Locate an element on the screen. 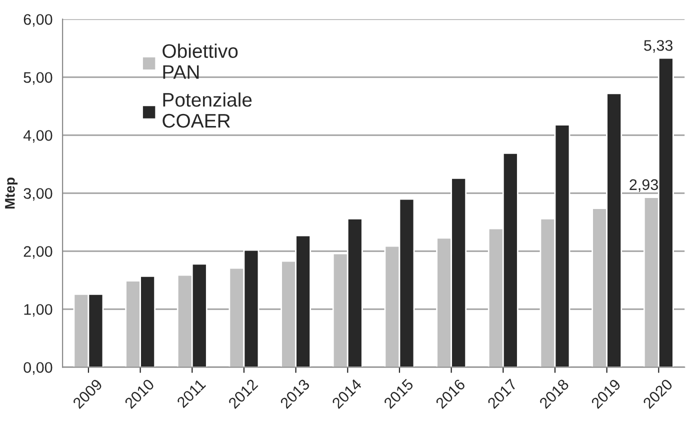 The image size is (695, 427). y-tick-label: 4,00 is located at coordinates (37, 136).